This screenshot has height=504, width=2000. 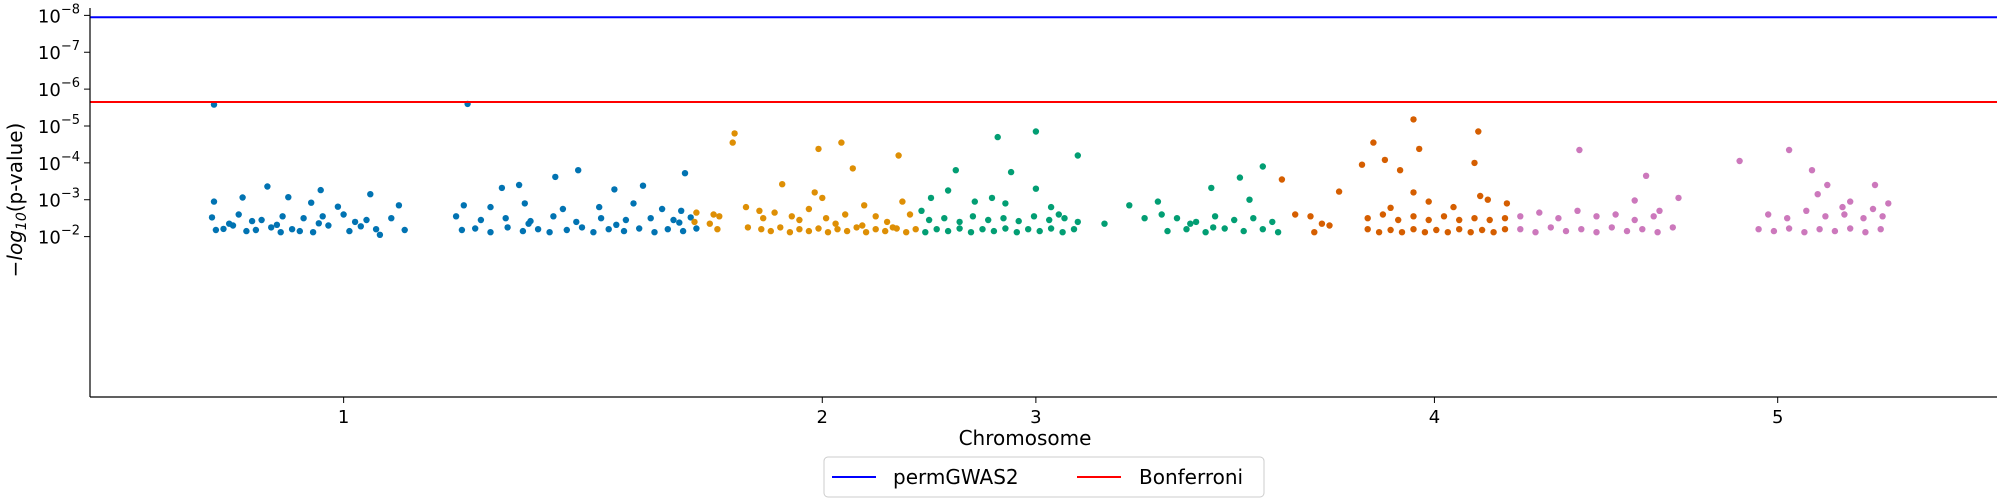 I want to click on y-axis-label-sub: 10, so click(x=22, y=221).